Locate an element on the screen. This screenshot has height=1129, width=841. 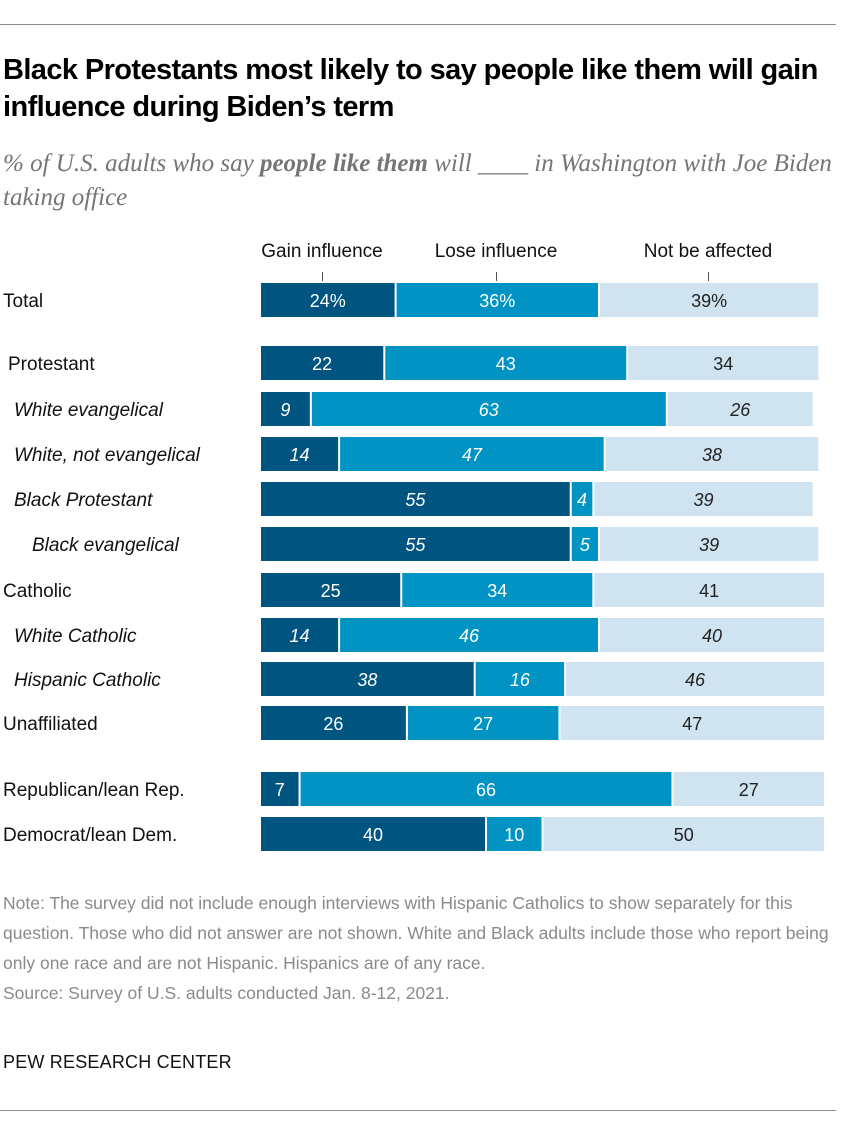
data-label-gain: 26 is located at coordinates (333, 724).